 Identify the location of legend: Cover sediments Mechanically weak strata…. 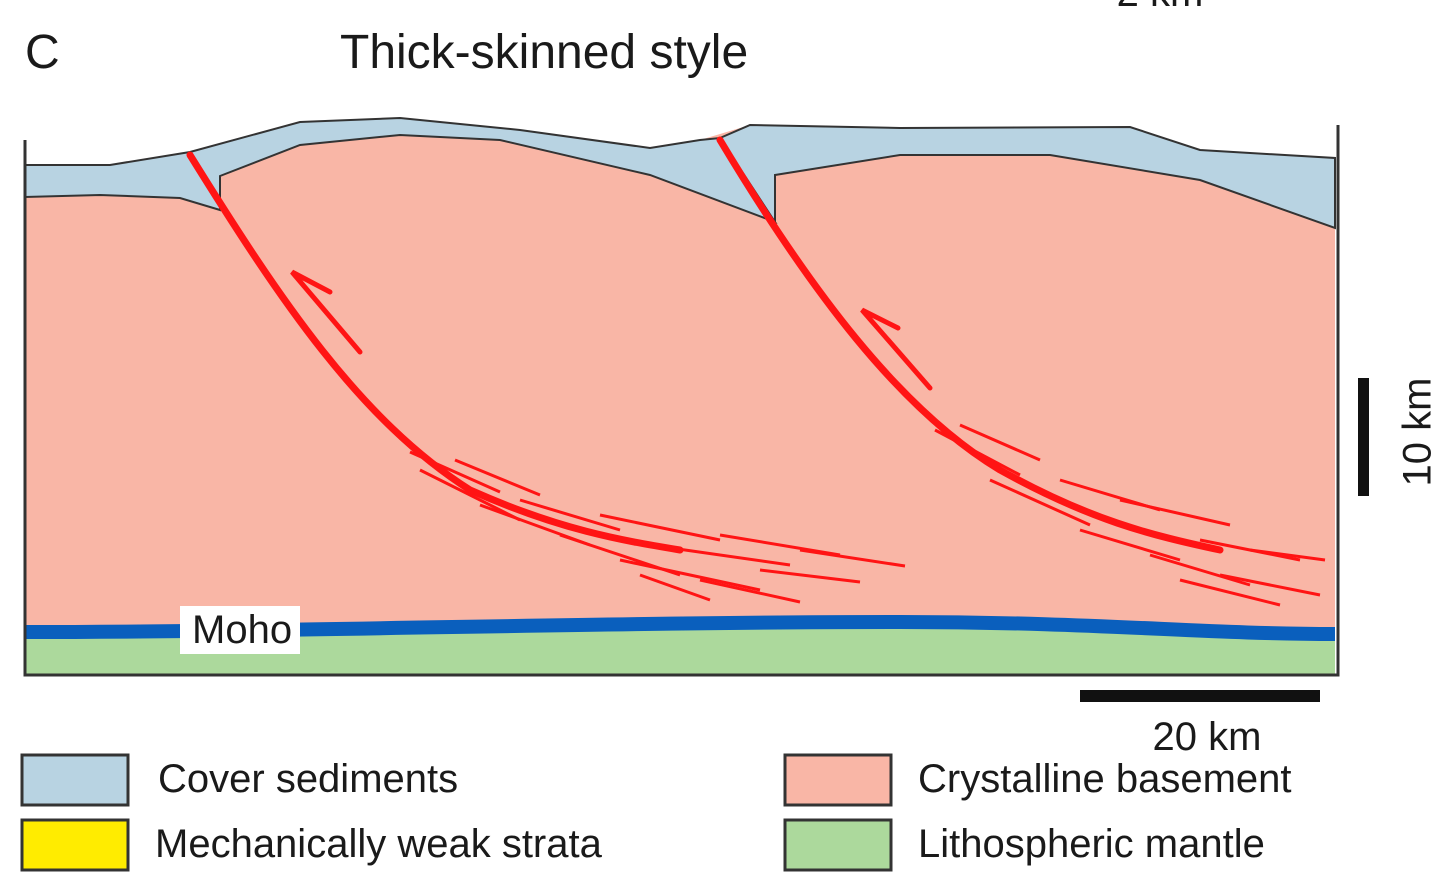
(656, 812).